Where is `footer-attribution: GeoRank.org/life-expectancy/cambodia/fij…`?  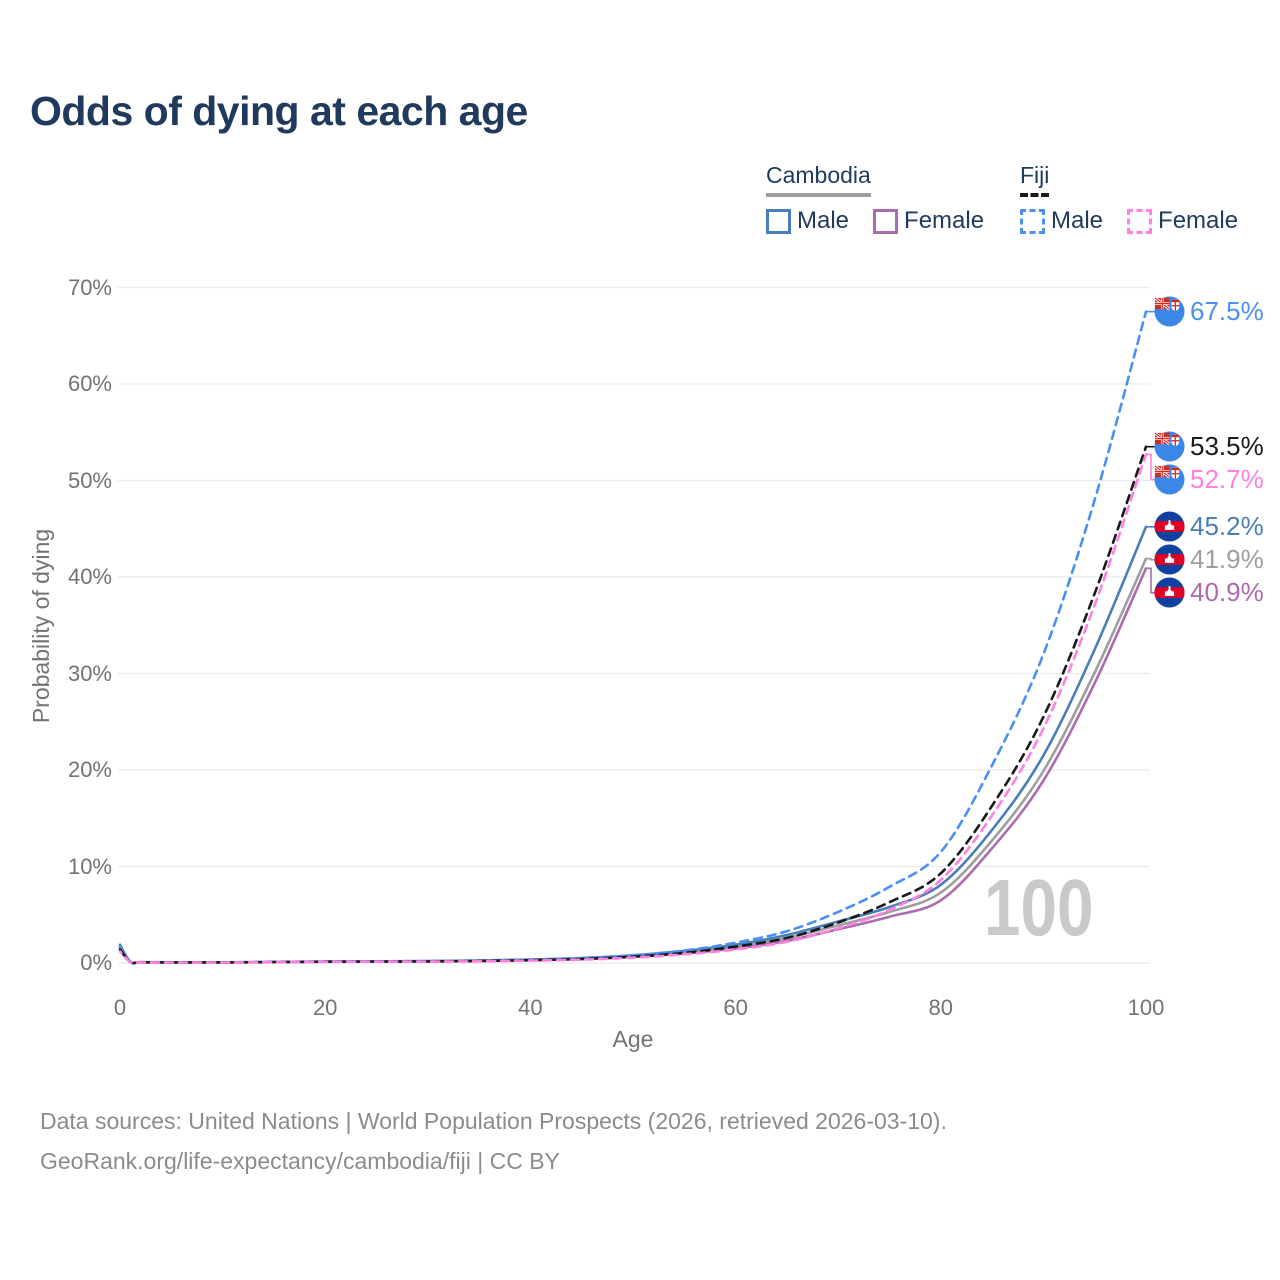
footer-attribution: GeoRank.org/life-expectancy/cambodia/fij… is located at coordinates (300, 1161).